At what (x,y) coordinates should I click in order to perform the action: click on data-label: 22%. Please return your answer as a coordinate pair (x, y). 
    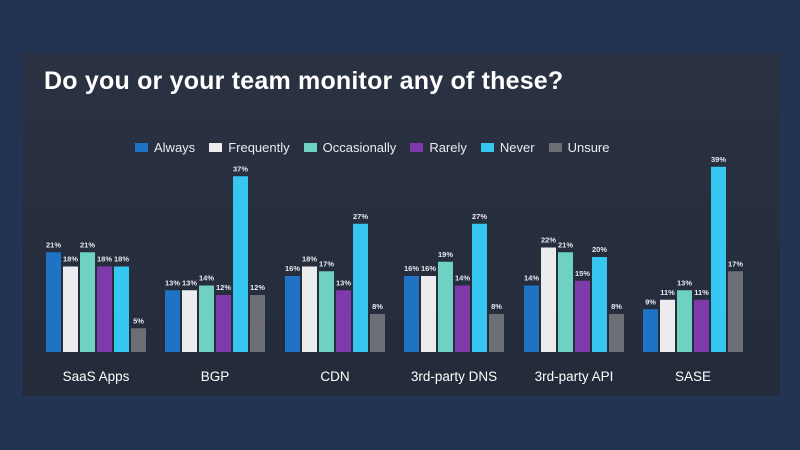
    Looking at the image, I should click on (548, 240).